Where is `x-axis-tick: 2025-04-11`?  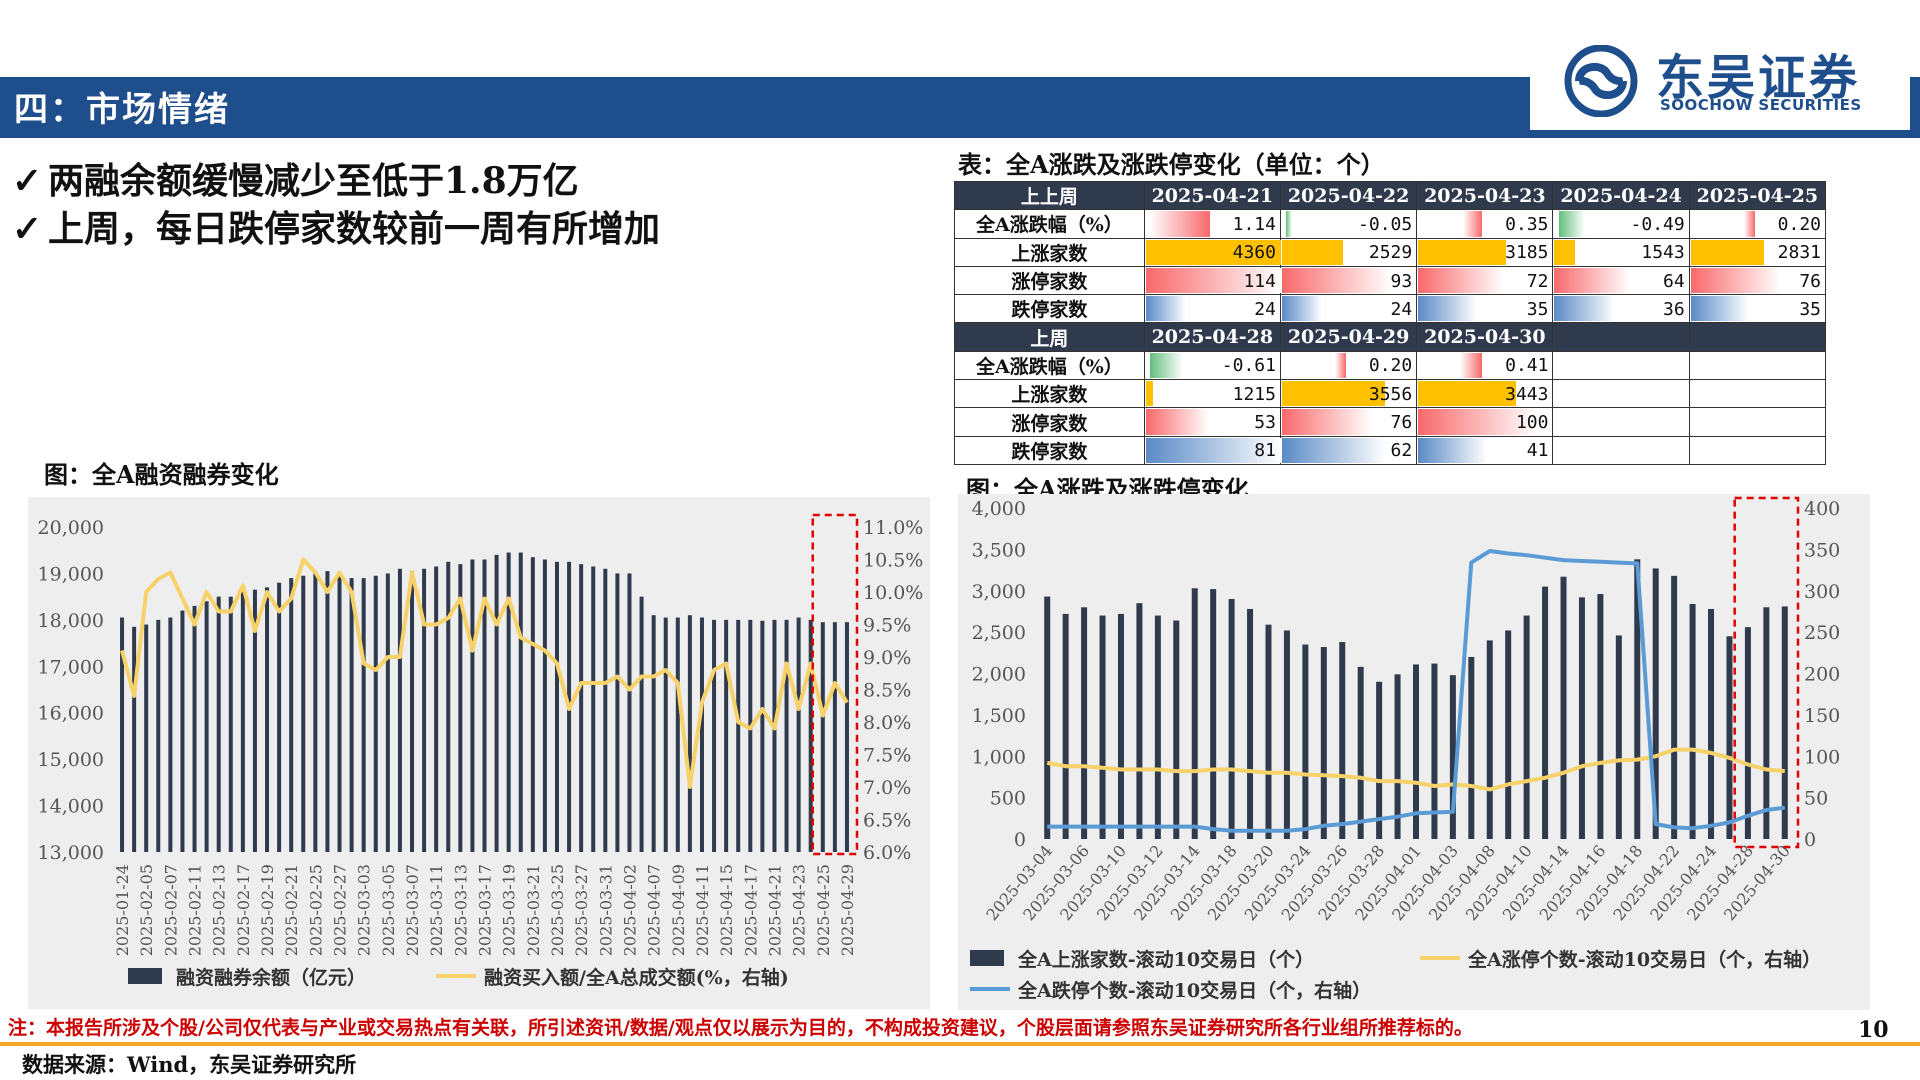
x-axis-tick: 2025-04-11 is located at coordinates (702, 910).